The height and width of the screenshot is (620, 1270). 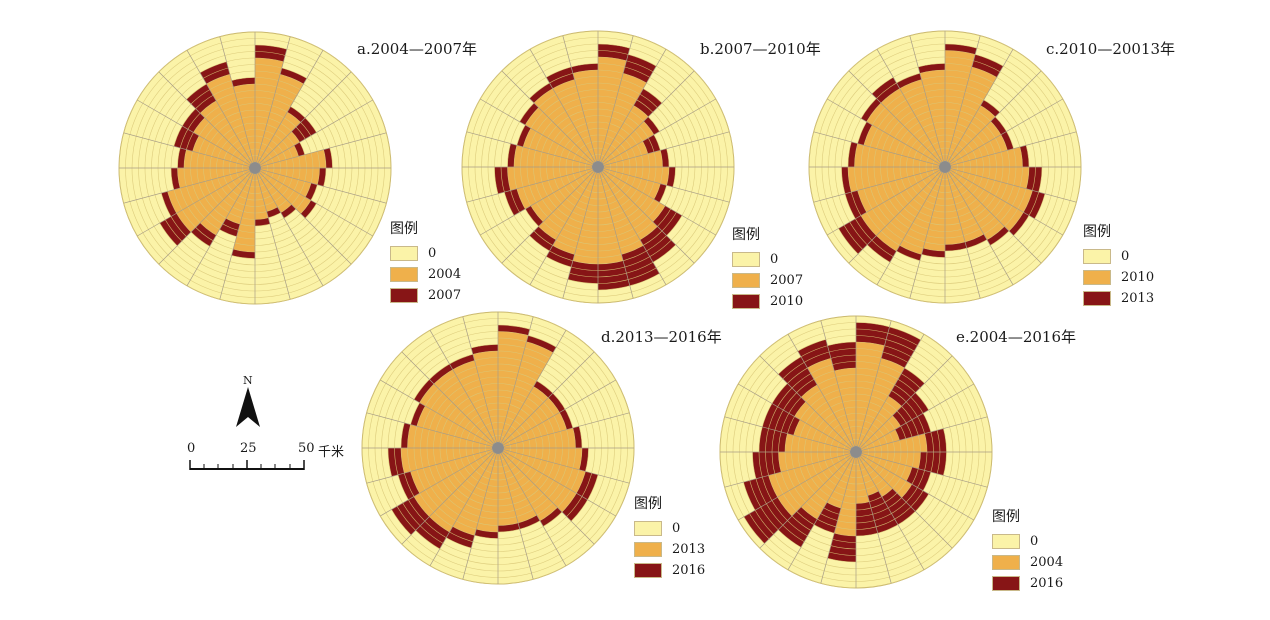 I want to click on panel-title-b: b.2007—2010年, so click(x=760, y=49).